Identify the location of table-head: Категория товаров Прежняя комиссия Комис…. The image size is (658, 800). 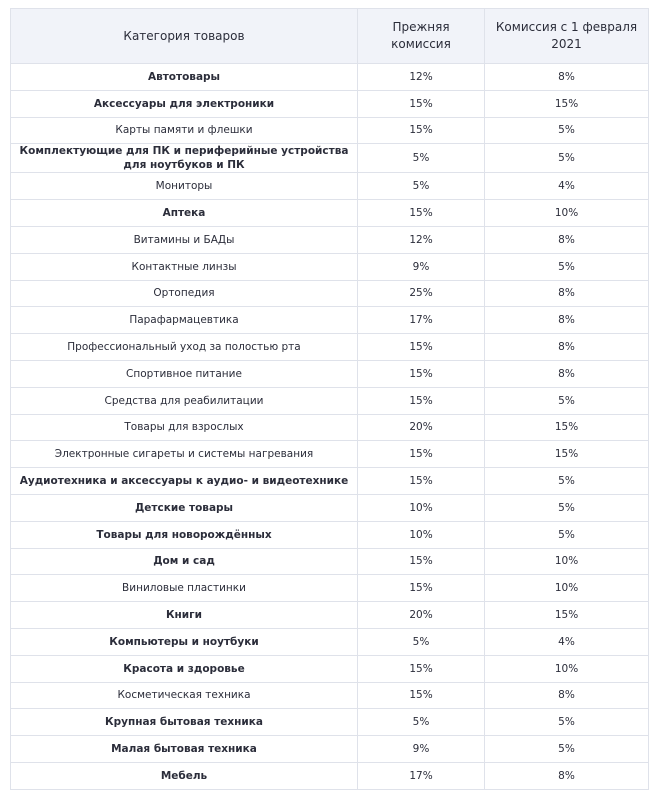
(329, 36).